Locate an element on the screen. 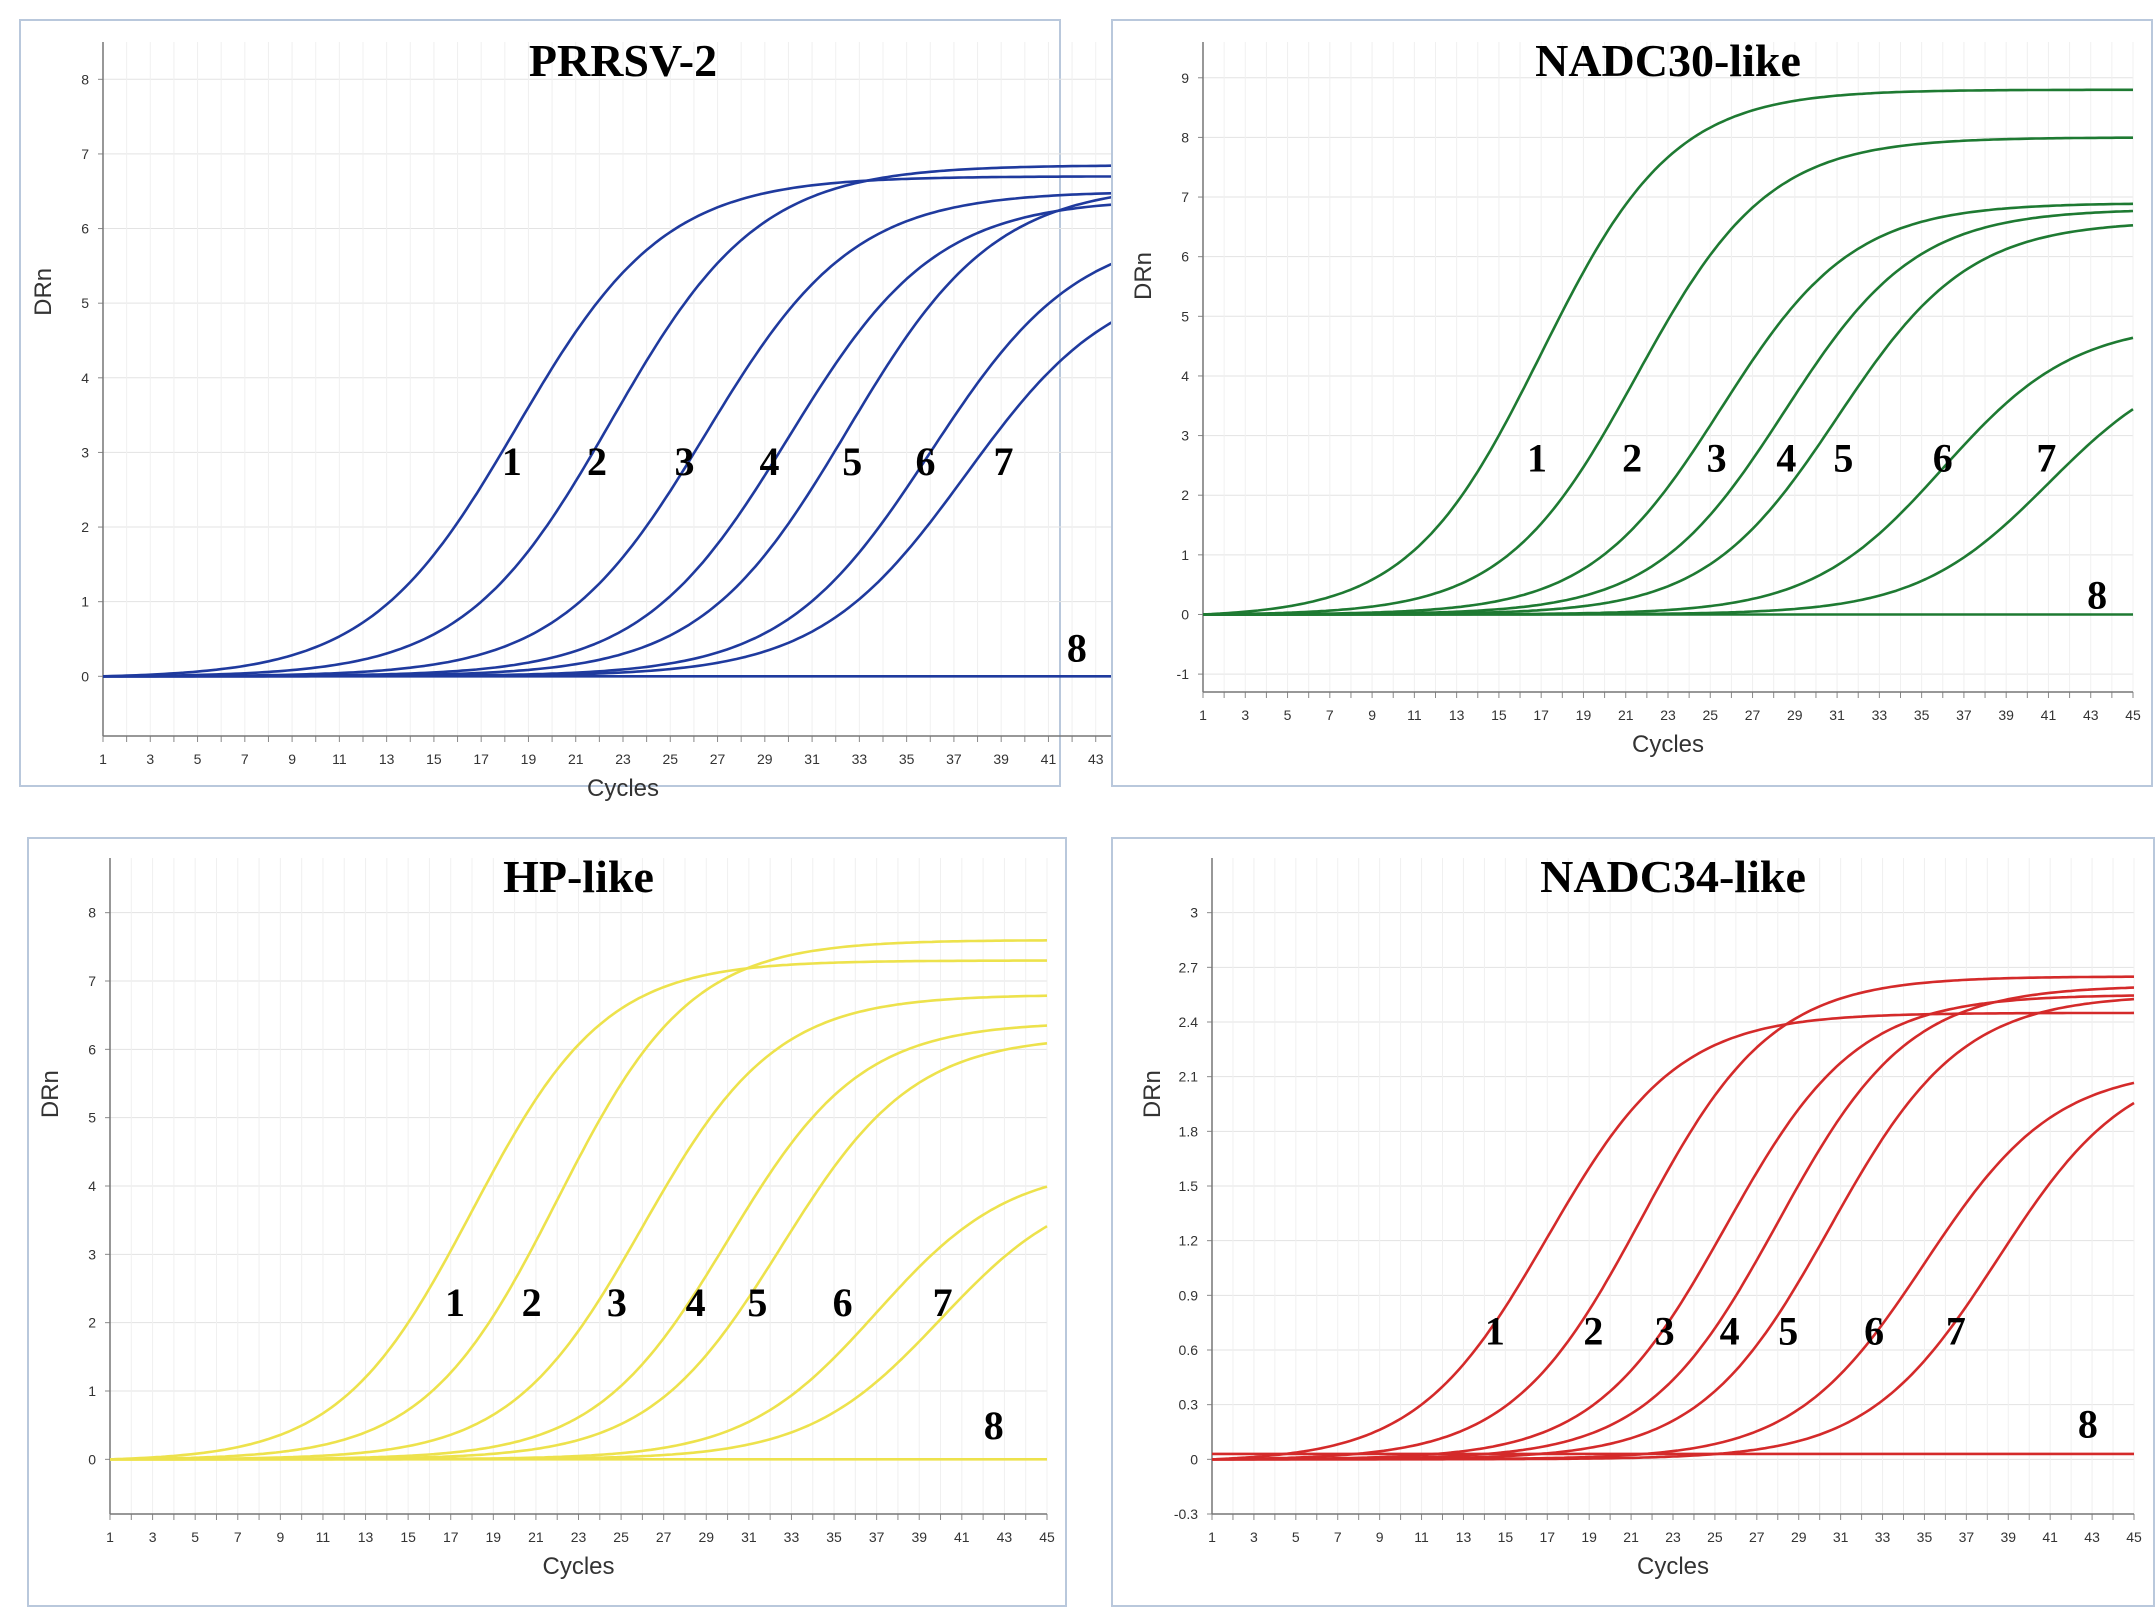 This screenshot has height=1616, width=2155. y-tick-label: 2 is located at coordinates (92, 1323).